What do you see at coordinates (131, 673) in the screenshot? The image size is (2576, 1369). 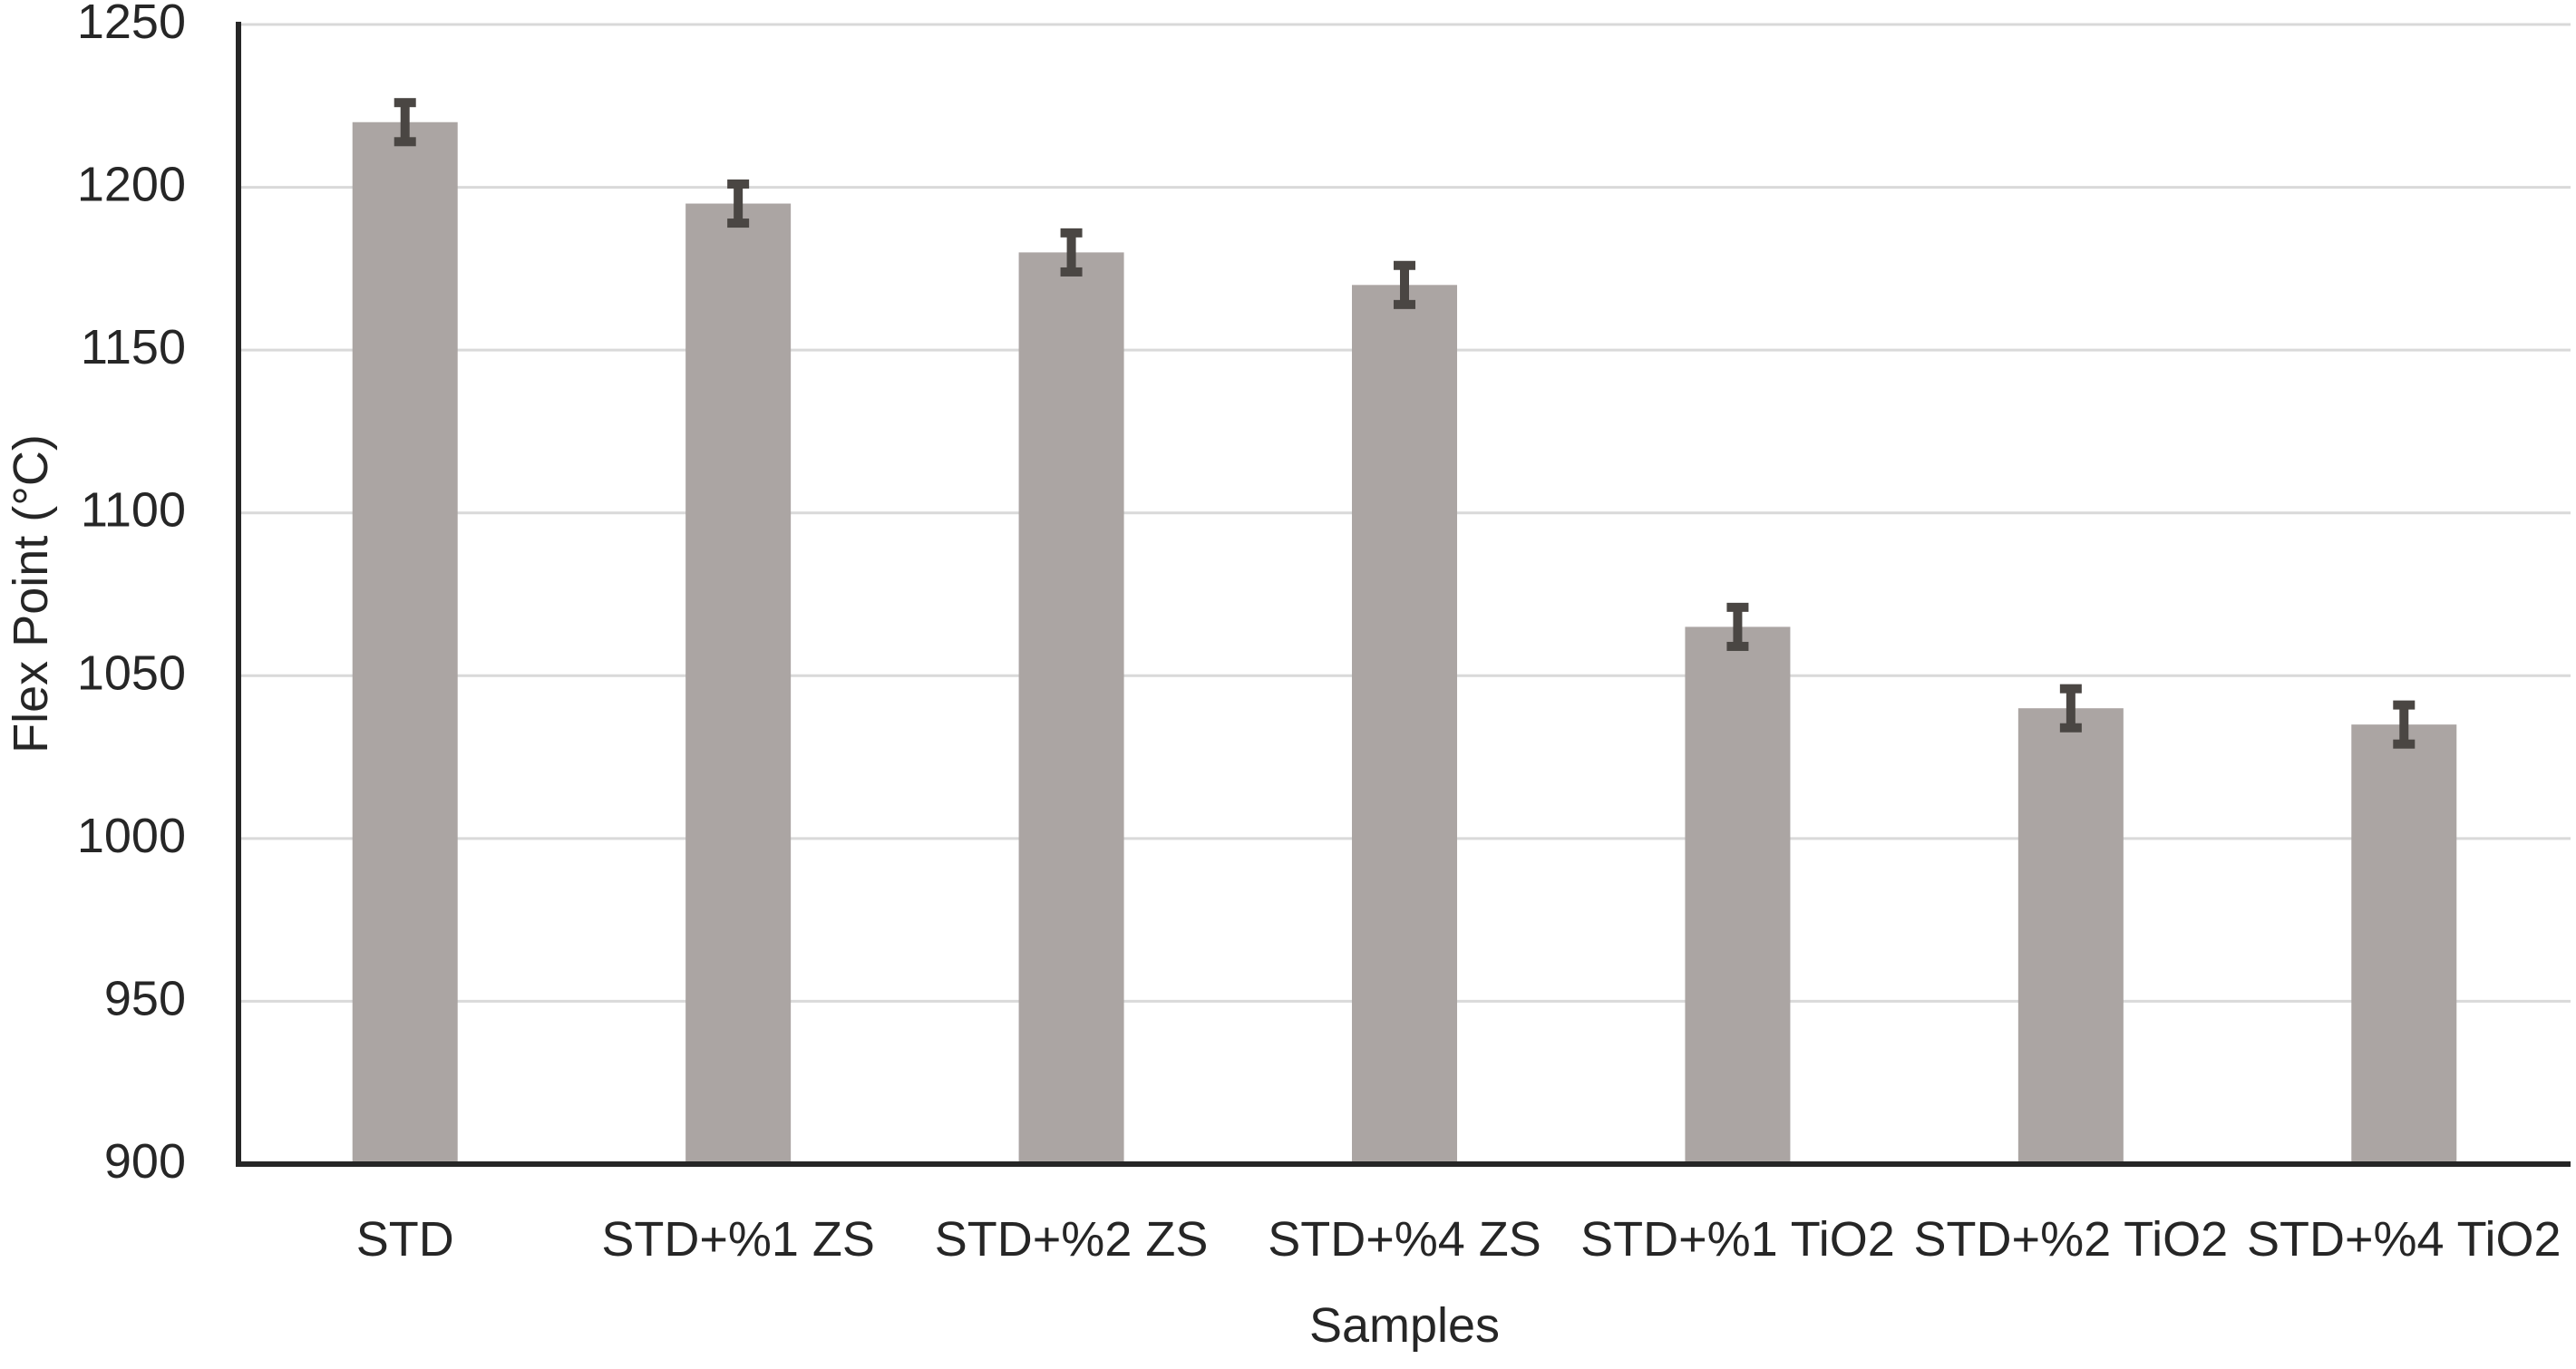 I see `y-tick-label-1050: 1050` at bounding box center [131, 673].